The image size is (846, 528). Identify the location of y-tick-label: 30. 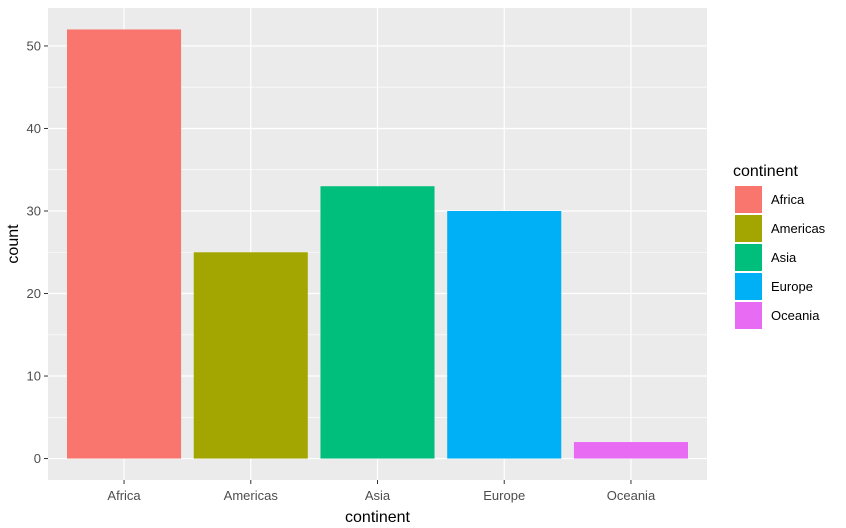
(34, 210).